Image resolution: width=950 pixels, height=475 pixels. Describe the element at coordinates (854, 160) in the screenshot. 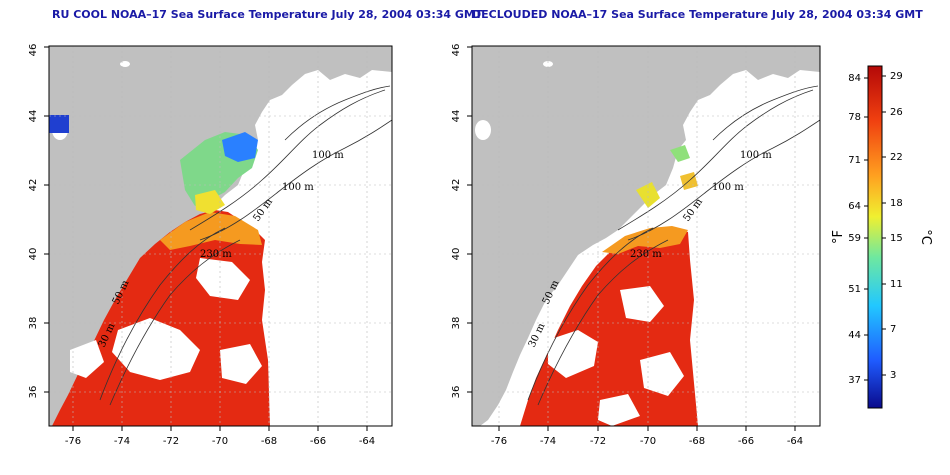

I see `colorbar-f-tick: 71` at that location.